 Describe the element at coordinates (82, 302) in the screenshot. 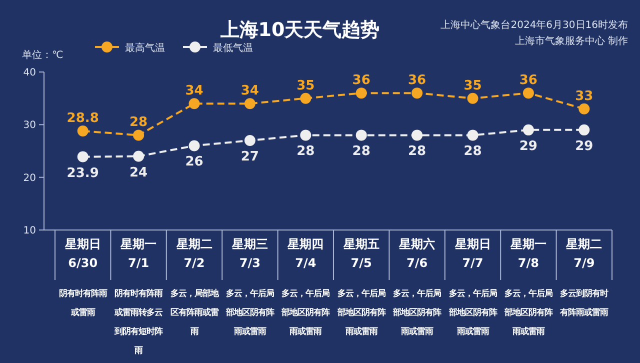

I see `text: 阴有时有阵雨或雷雨` at that location.